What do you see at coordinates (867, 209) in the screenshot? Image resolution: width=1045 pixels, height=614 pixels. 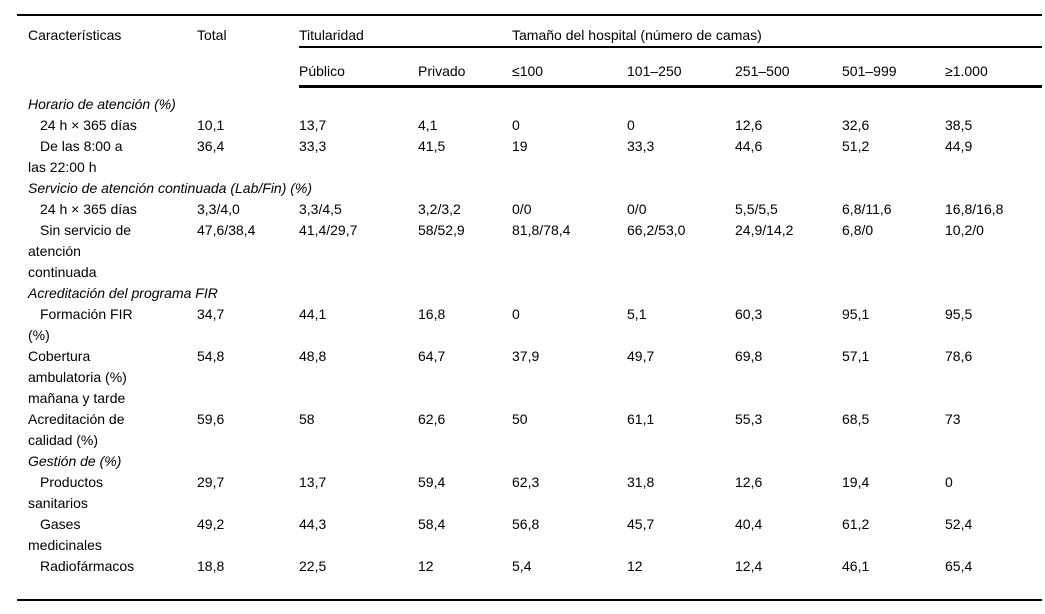 I see `cell-value: 6,8/11,6` at bounding box center [867, 209].